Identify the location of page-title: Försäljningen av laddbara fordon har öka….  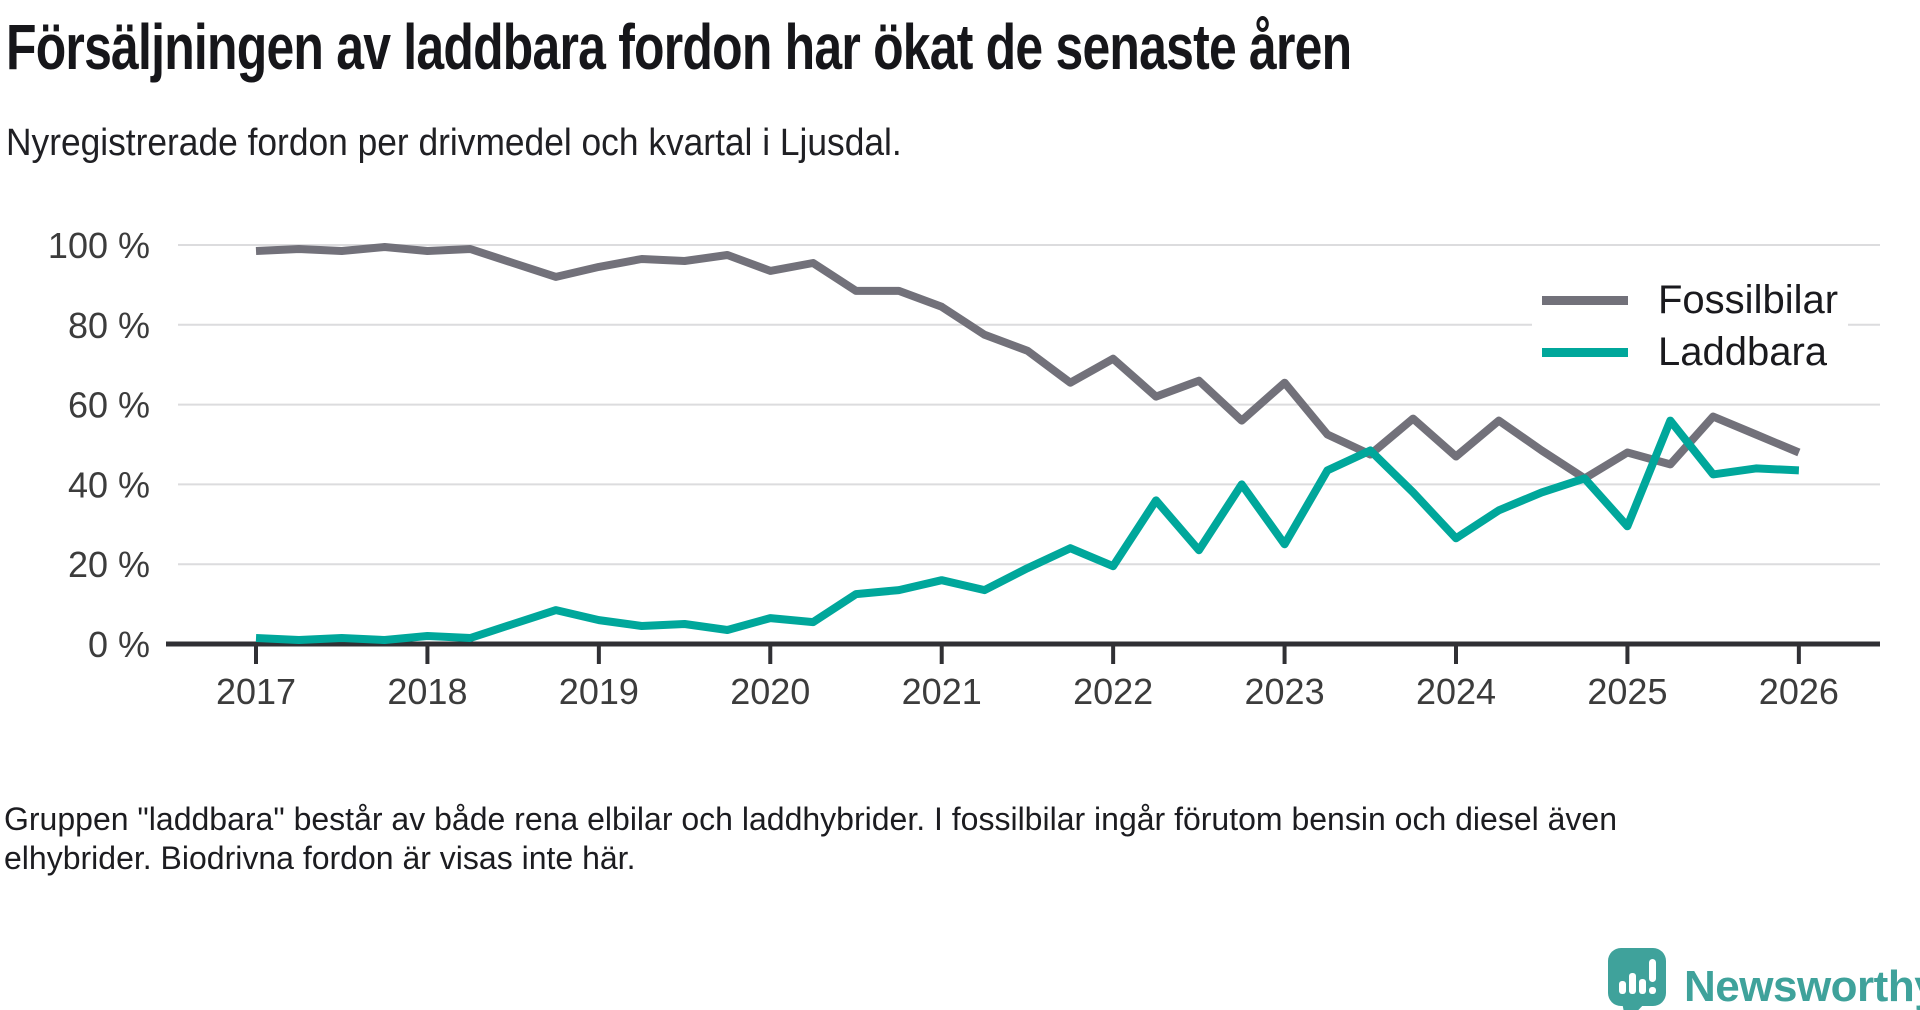
(679, 47).